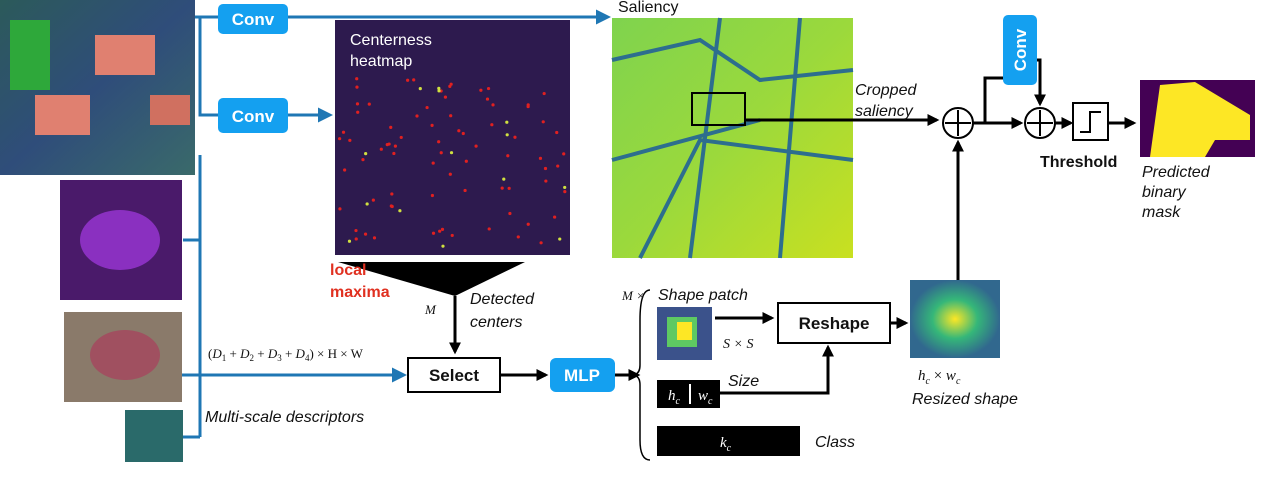  What do you see at coordinates (381, 61) in the screenshot?
I see `heatmap-label: heatmap` at bounding box center [381, 61].